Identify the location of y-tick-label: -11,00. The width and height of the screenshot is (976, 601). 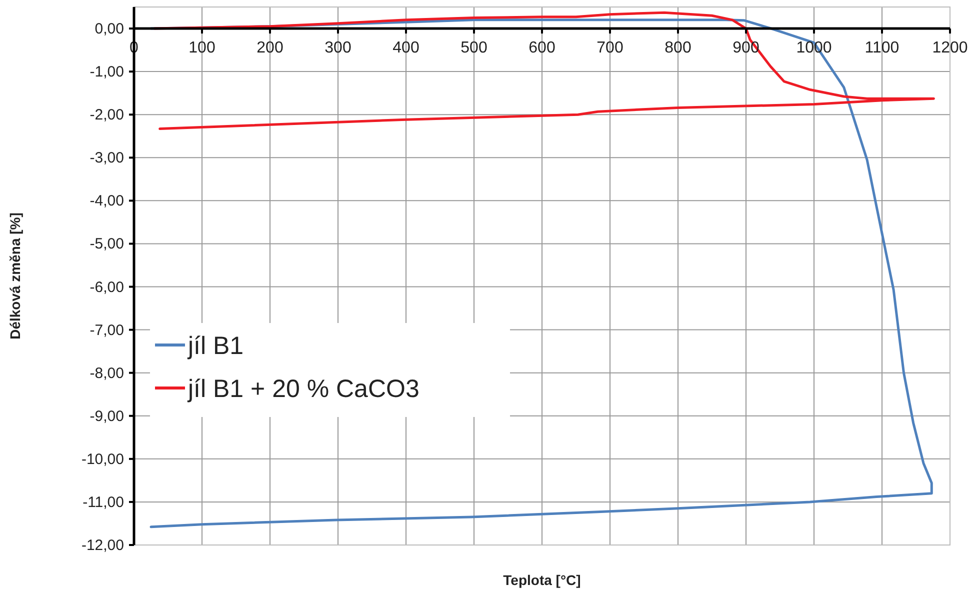
(103, 502).